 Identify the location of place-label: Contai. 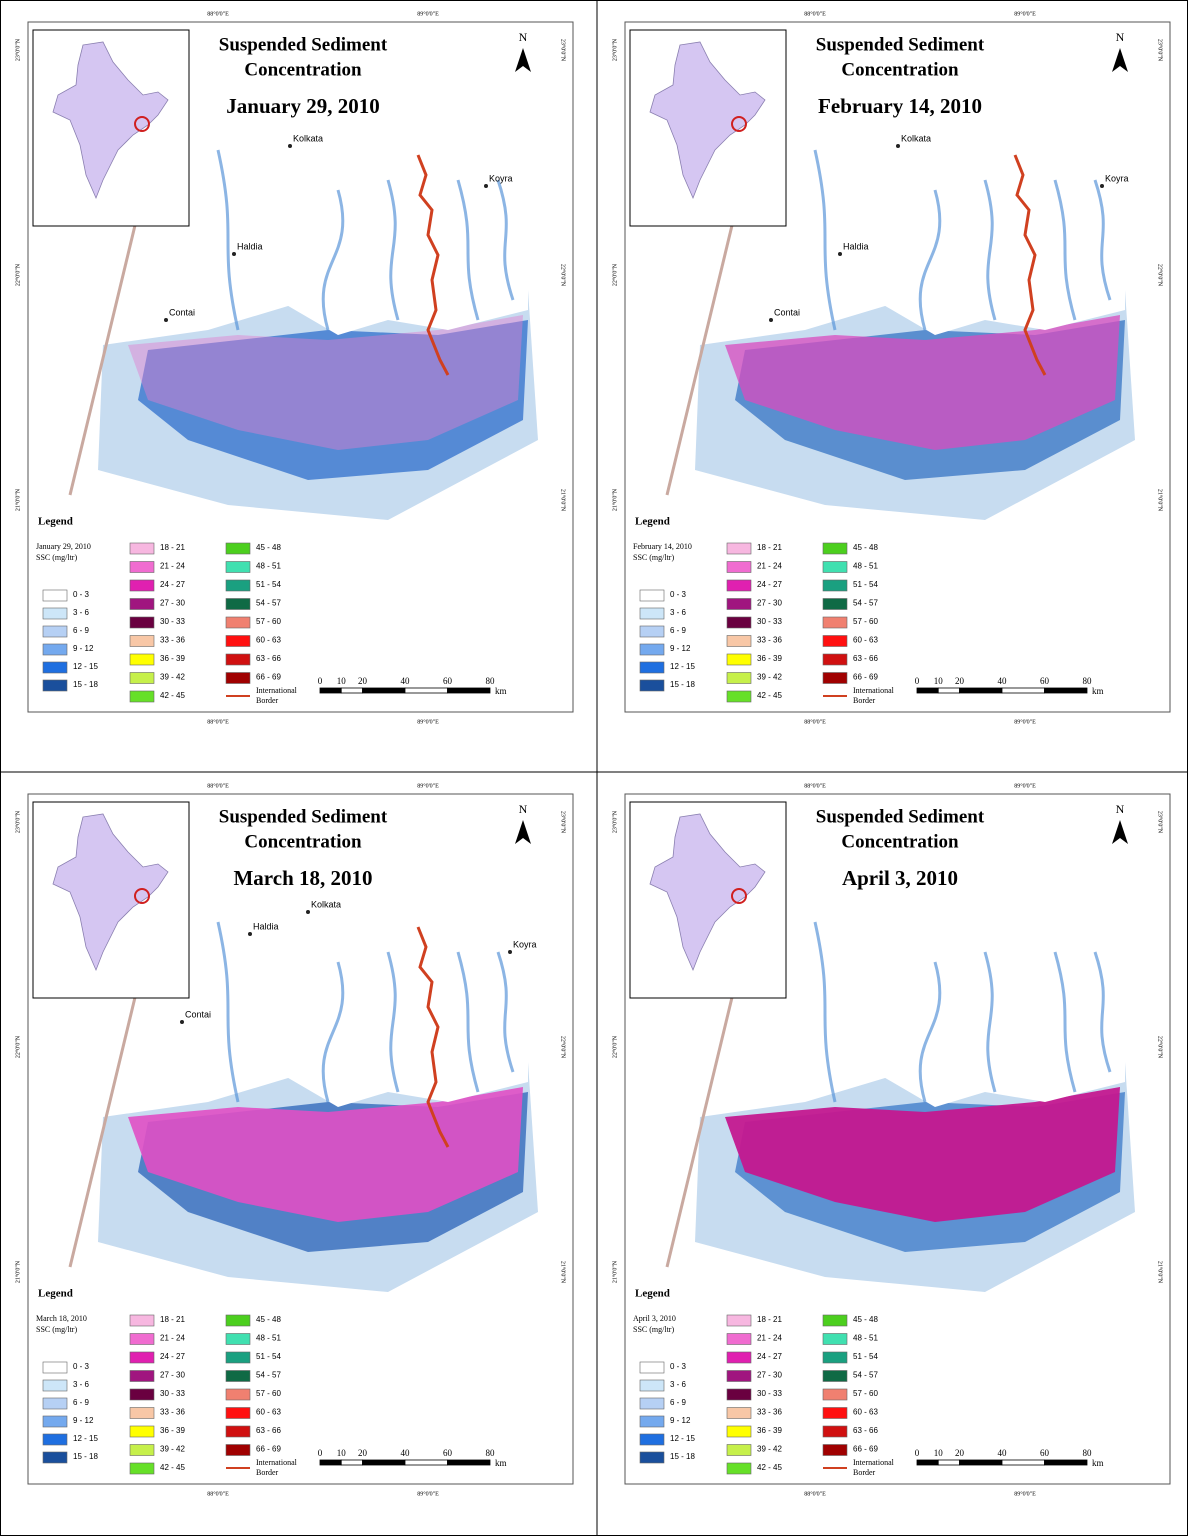
(182, 312).